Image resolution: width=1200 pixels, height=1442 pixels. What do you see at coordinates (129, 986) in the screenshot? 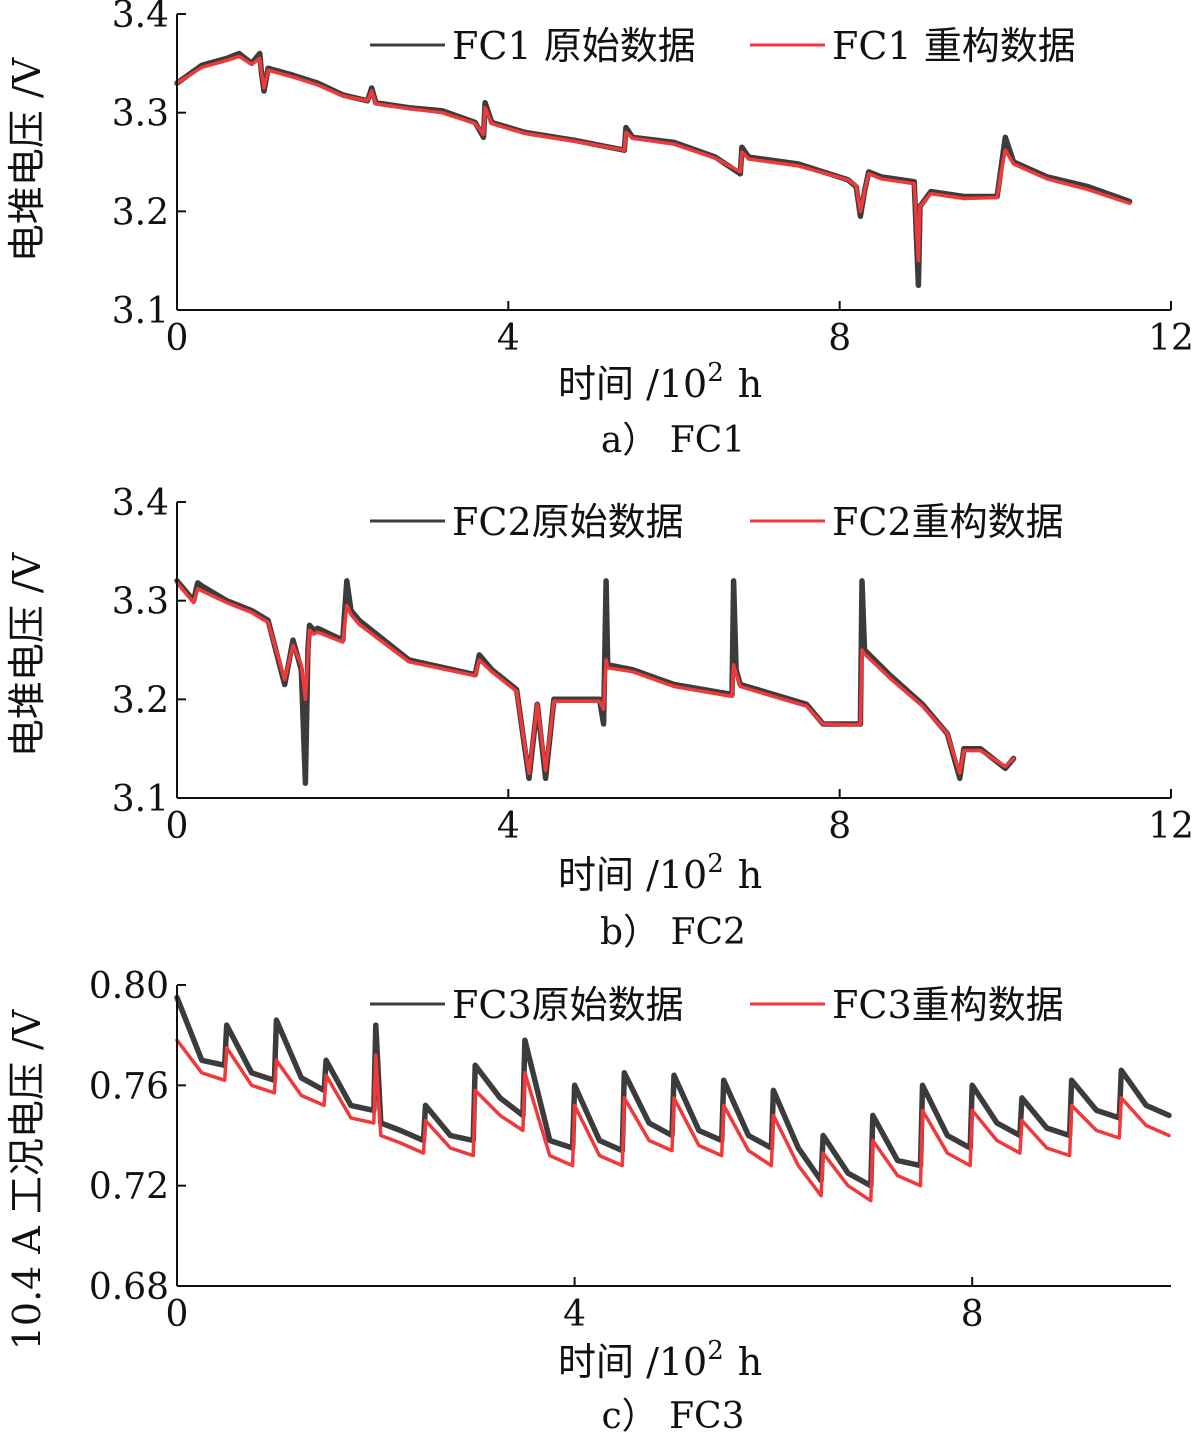
I see `y-tick-label: 0.80` at bounding box center [129, 986].